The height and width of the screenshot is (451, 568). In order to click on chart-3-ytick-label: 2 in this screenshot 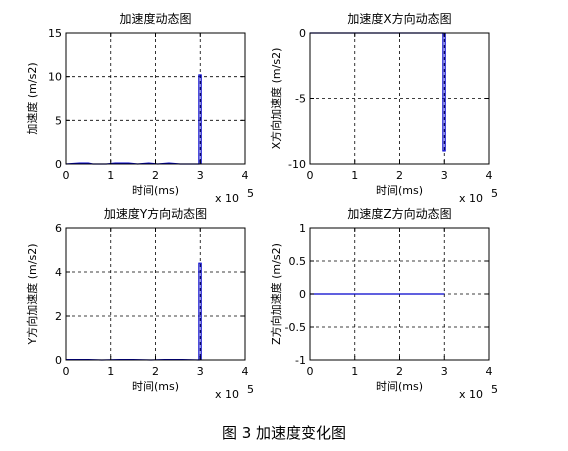, I will do `click(58, 316)`.